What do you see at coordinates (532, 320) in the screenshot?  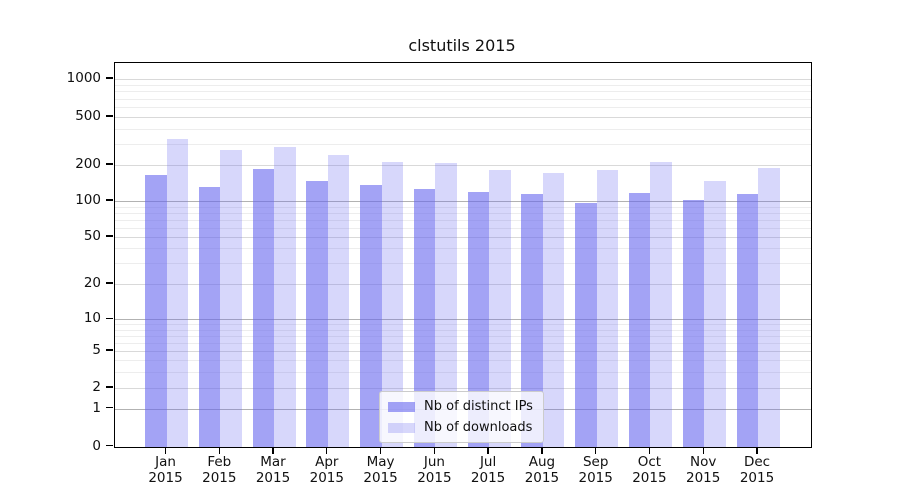 I see `bar-ips-aug` at bounding box center [532, 320].